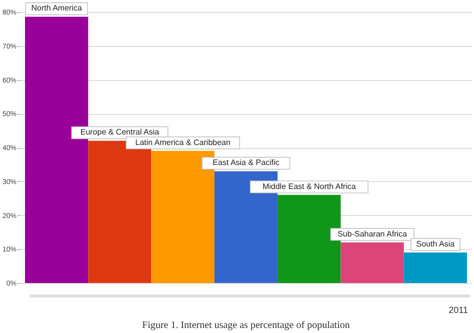 This screenshot has height=333, width=474. Describe the element at coordinates (182, 142) in the screenshot. I see `x-tick-label: Latin America & Caribbean` at that location.